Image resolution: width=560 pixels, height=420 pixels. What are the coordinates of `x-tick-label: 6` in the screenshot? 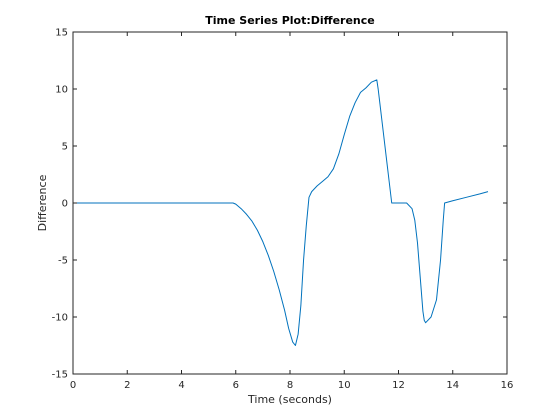 It's located at (236, 385).